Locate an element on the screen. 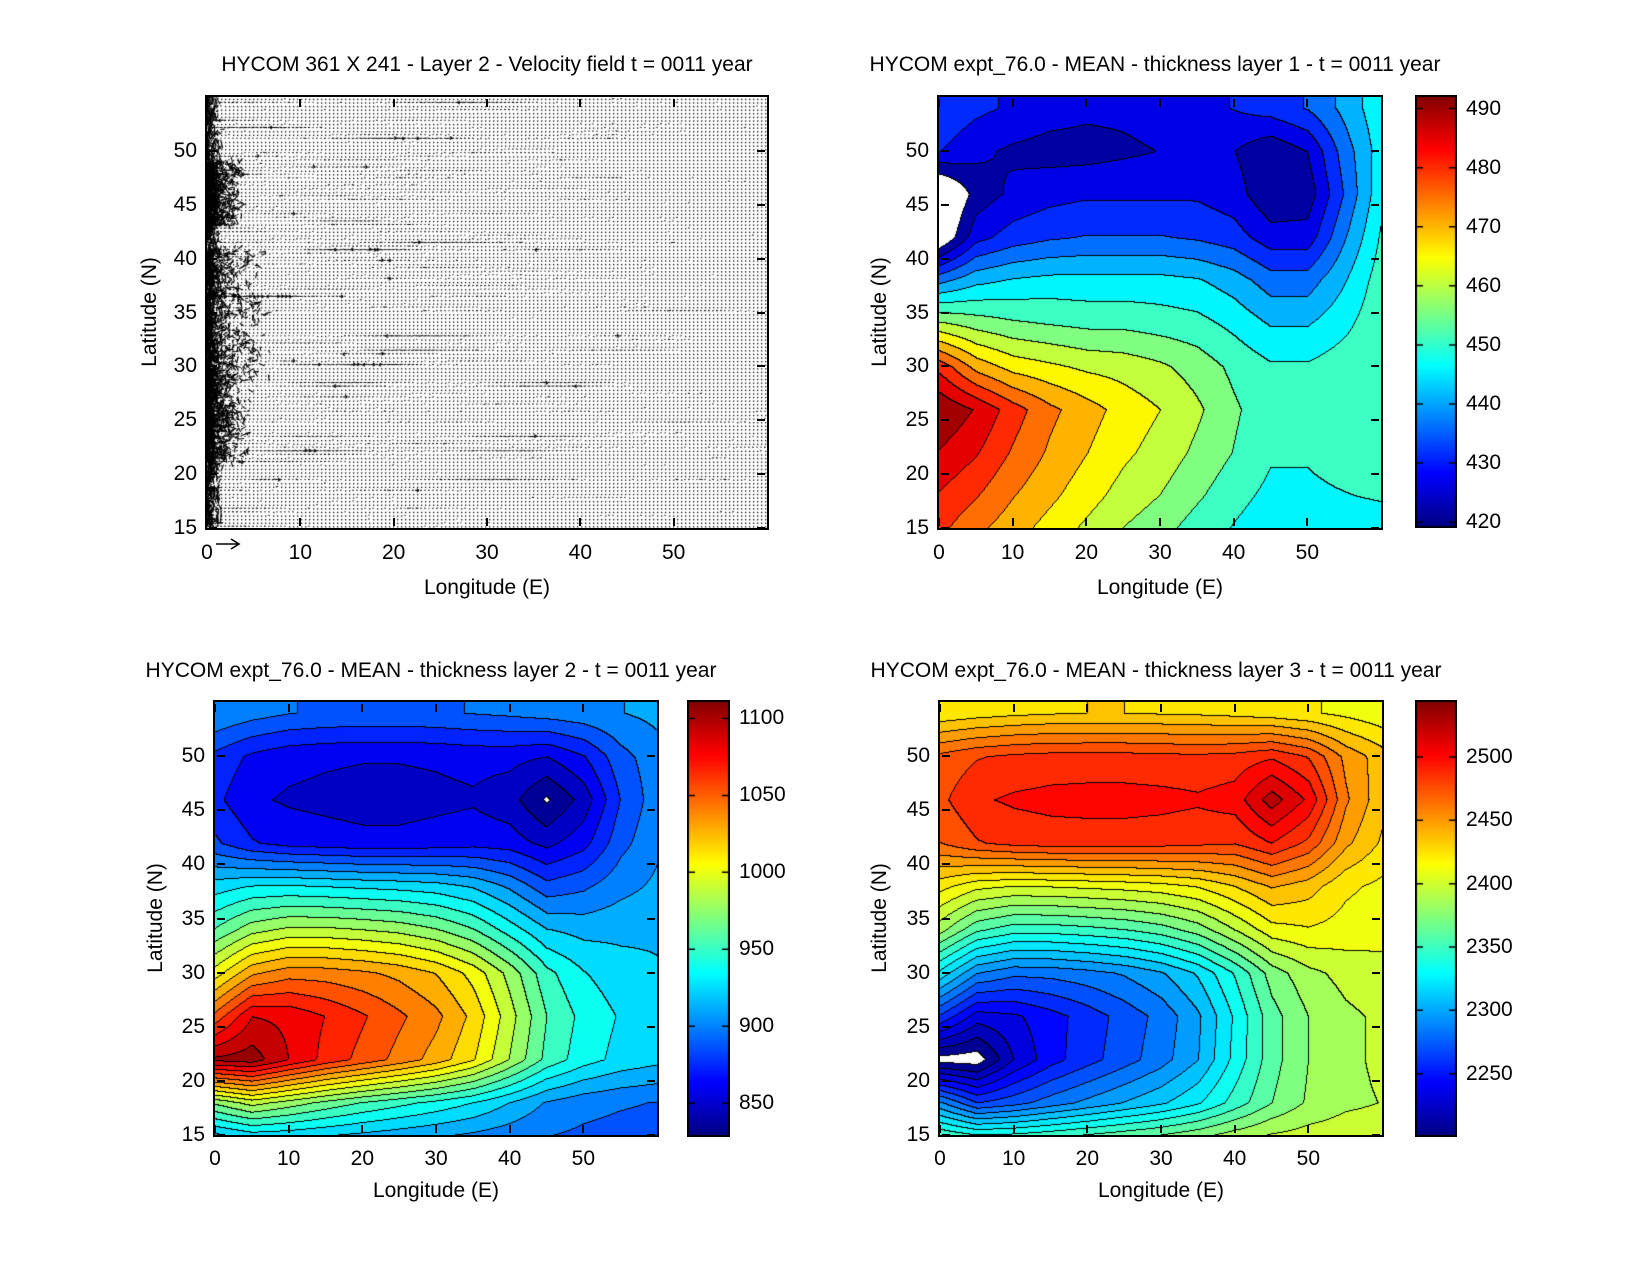 The height and width of the screenshot is (1275, 1650). colorbar-tick-label: 430 is located at coordinates (1484, 463).